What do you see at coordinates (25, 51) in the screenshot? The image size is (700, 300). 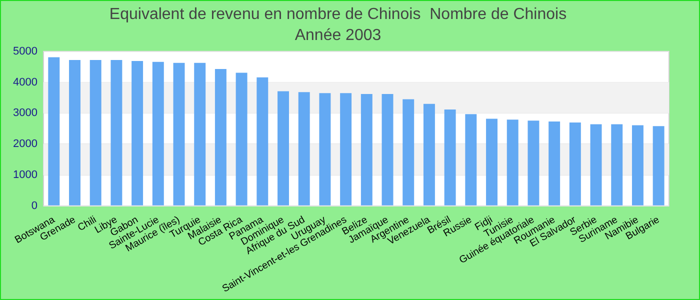 I see `y-tick-label: 5000` at bounding box center [25, 51].